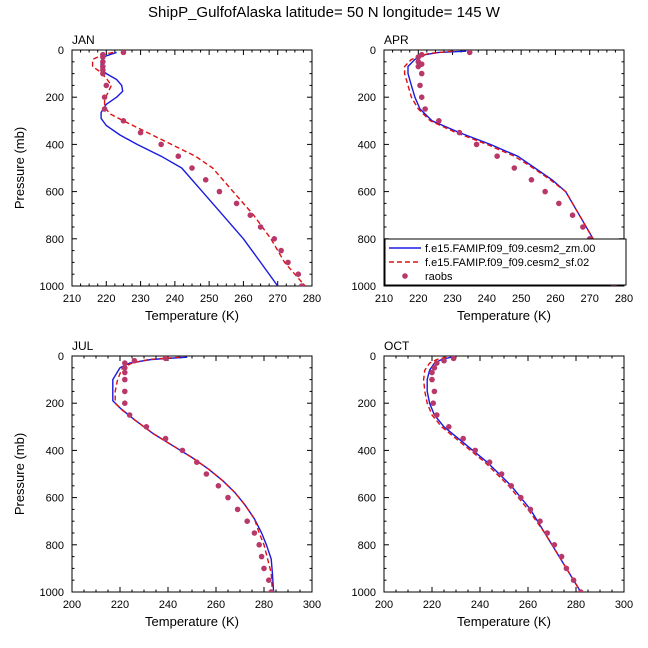 The height and width of the screenshot is (648, 648). I want to click on y-tick-label: 400, so click(367, 451).